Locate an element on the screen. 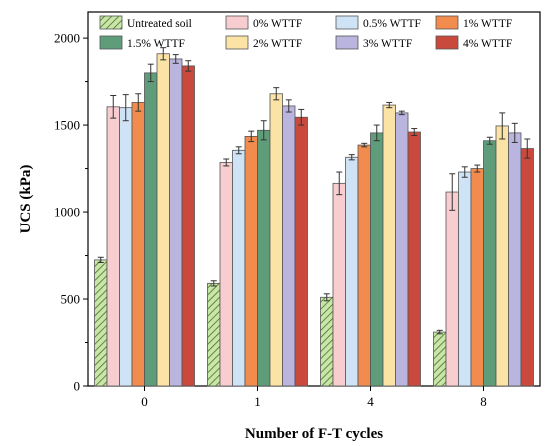  legend-label: 1% WTTF is located at coordinates (487, 24).